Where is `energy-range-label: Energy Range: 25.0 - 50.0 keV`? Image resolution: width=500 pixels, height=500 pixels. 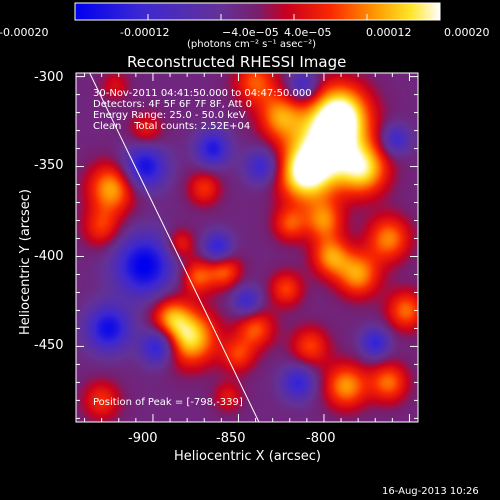
energy-range-label: Energy Range: 25.0 - 50.0 keV is located at coordinates (169, 115).